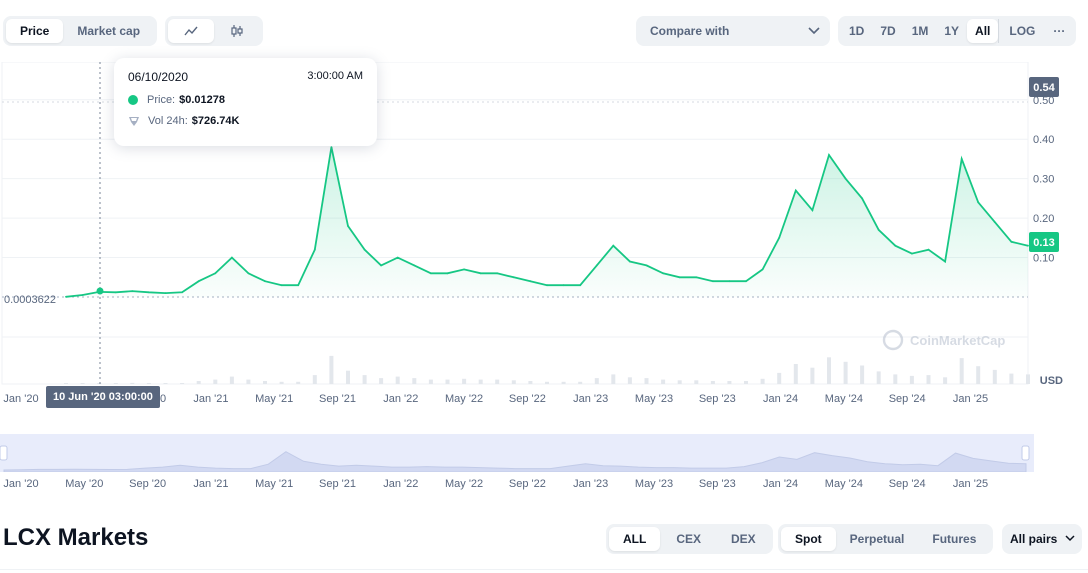 This screenshot has height=573, width=1088. What do you see at coordinates (464, 484) in the screenshot?
I see `navigator-tick-label: May '22` at bounding box center [464, 484].